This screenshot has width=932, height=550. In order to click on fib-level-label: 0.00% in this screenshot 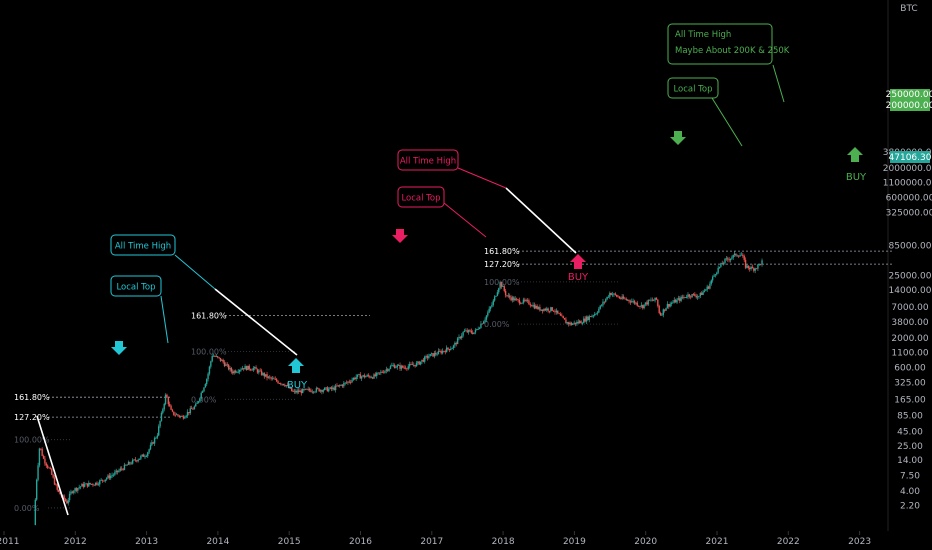, I will do `click(204, 399)`.